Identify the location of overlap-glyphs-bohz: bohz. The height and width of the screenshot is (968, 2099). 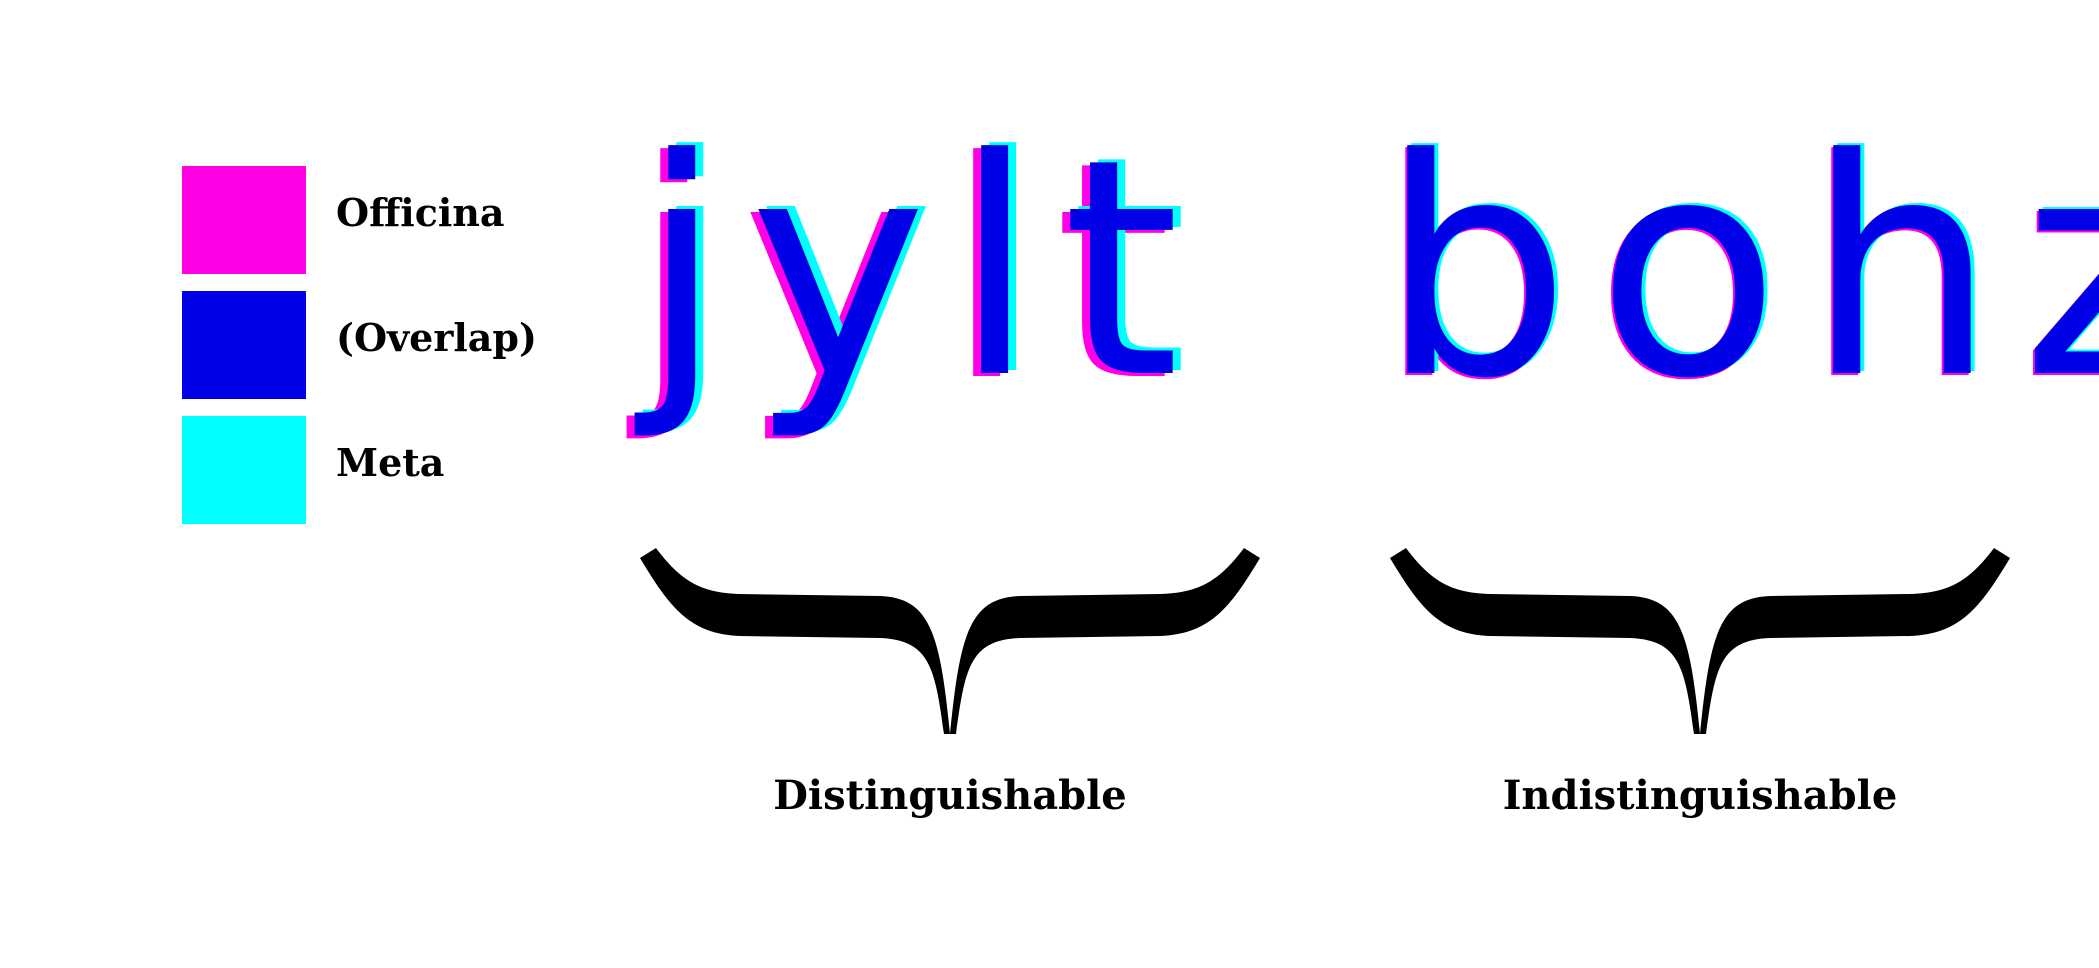
(1739, 269).